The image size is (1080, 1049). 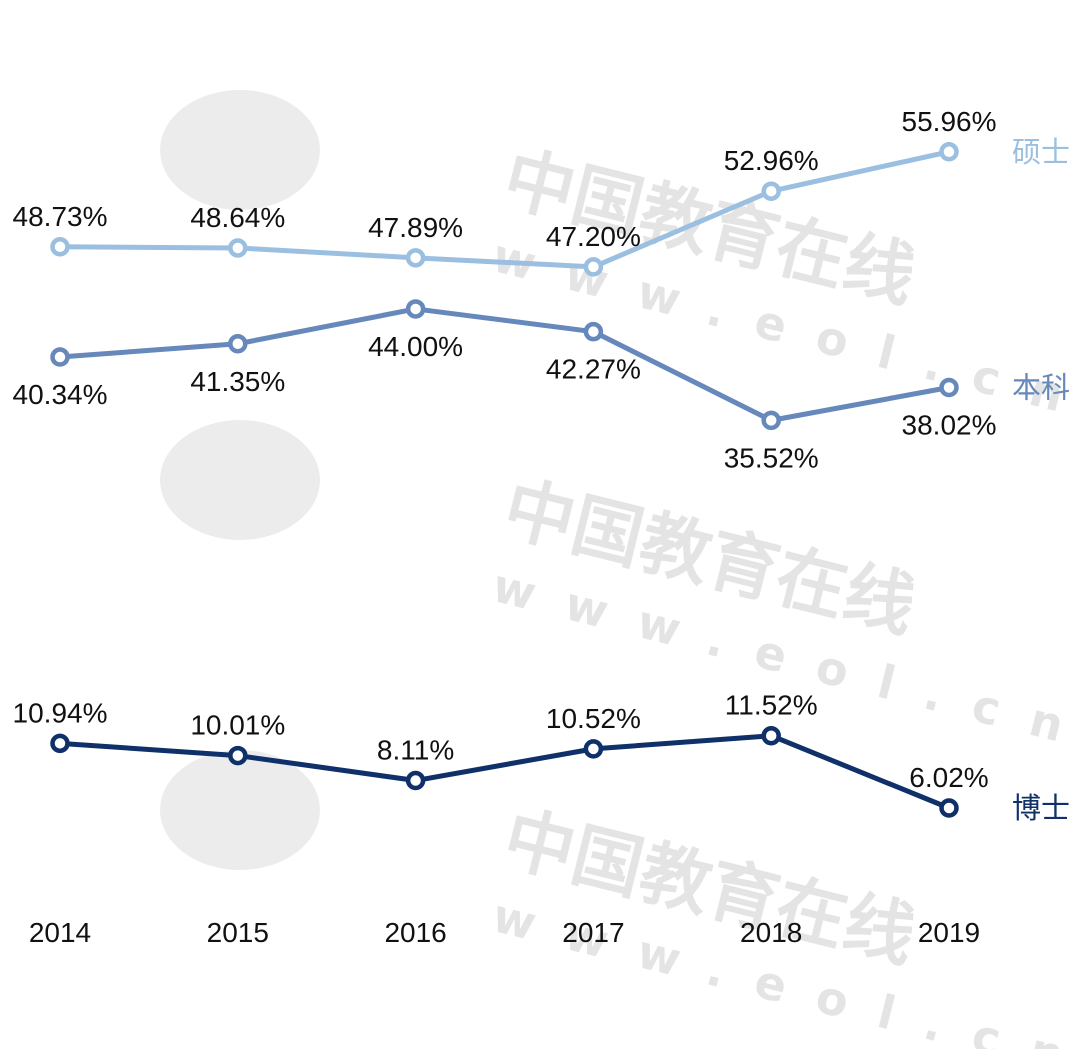 I want to click on data-label: 11.52%, so click(x=771, y=705).